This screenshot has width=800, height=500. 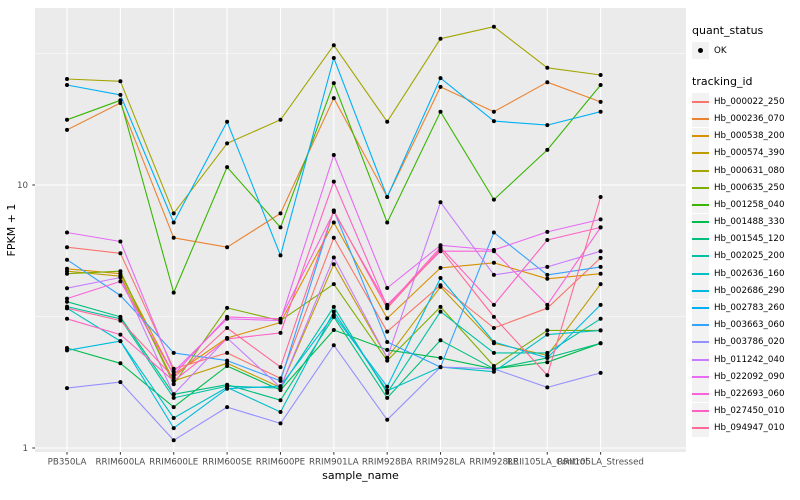 What do you see at coordinates (722, 82) in the screenshot?
I see `tracking-id-legend-title: tracking_id` at bounding box center [722, 82].